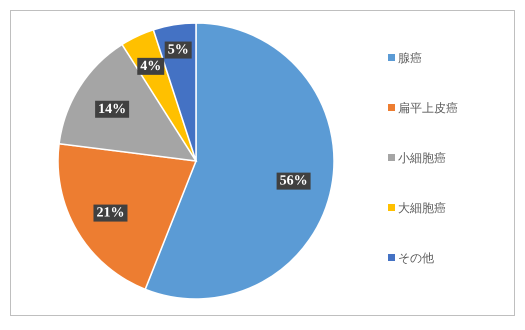 This screenshot has width=525, height=330. I want to click on legend-label: 小細胞癌, so click(422, 158).